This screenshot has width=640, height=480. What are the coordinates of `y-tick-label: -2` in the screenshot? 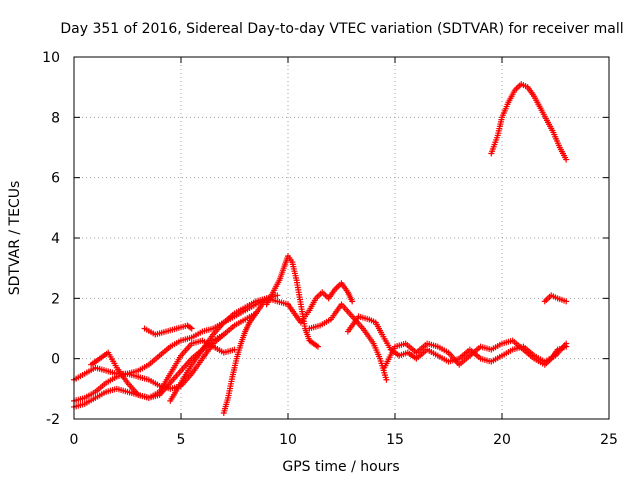 It's located at (53, 420).